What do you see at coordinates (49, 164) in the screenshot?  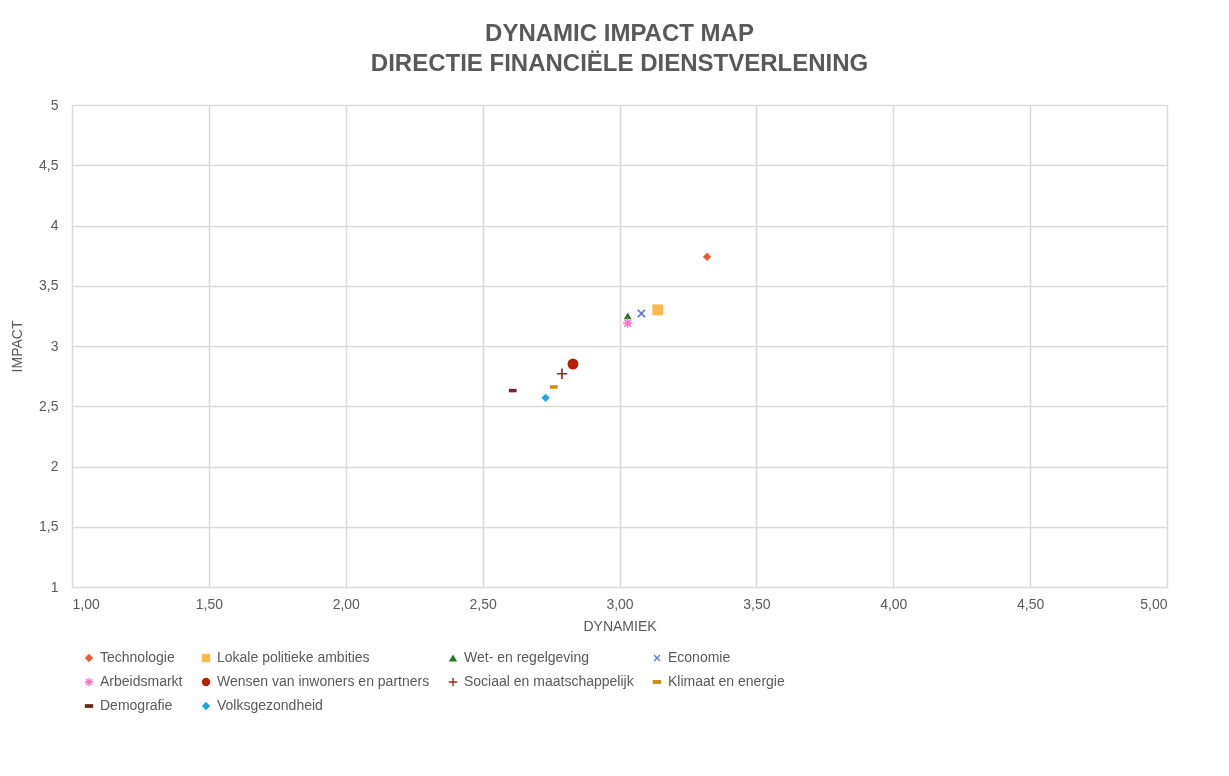 I see `y-tick-label: 4,5` at bounding box center [49, 164].